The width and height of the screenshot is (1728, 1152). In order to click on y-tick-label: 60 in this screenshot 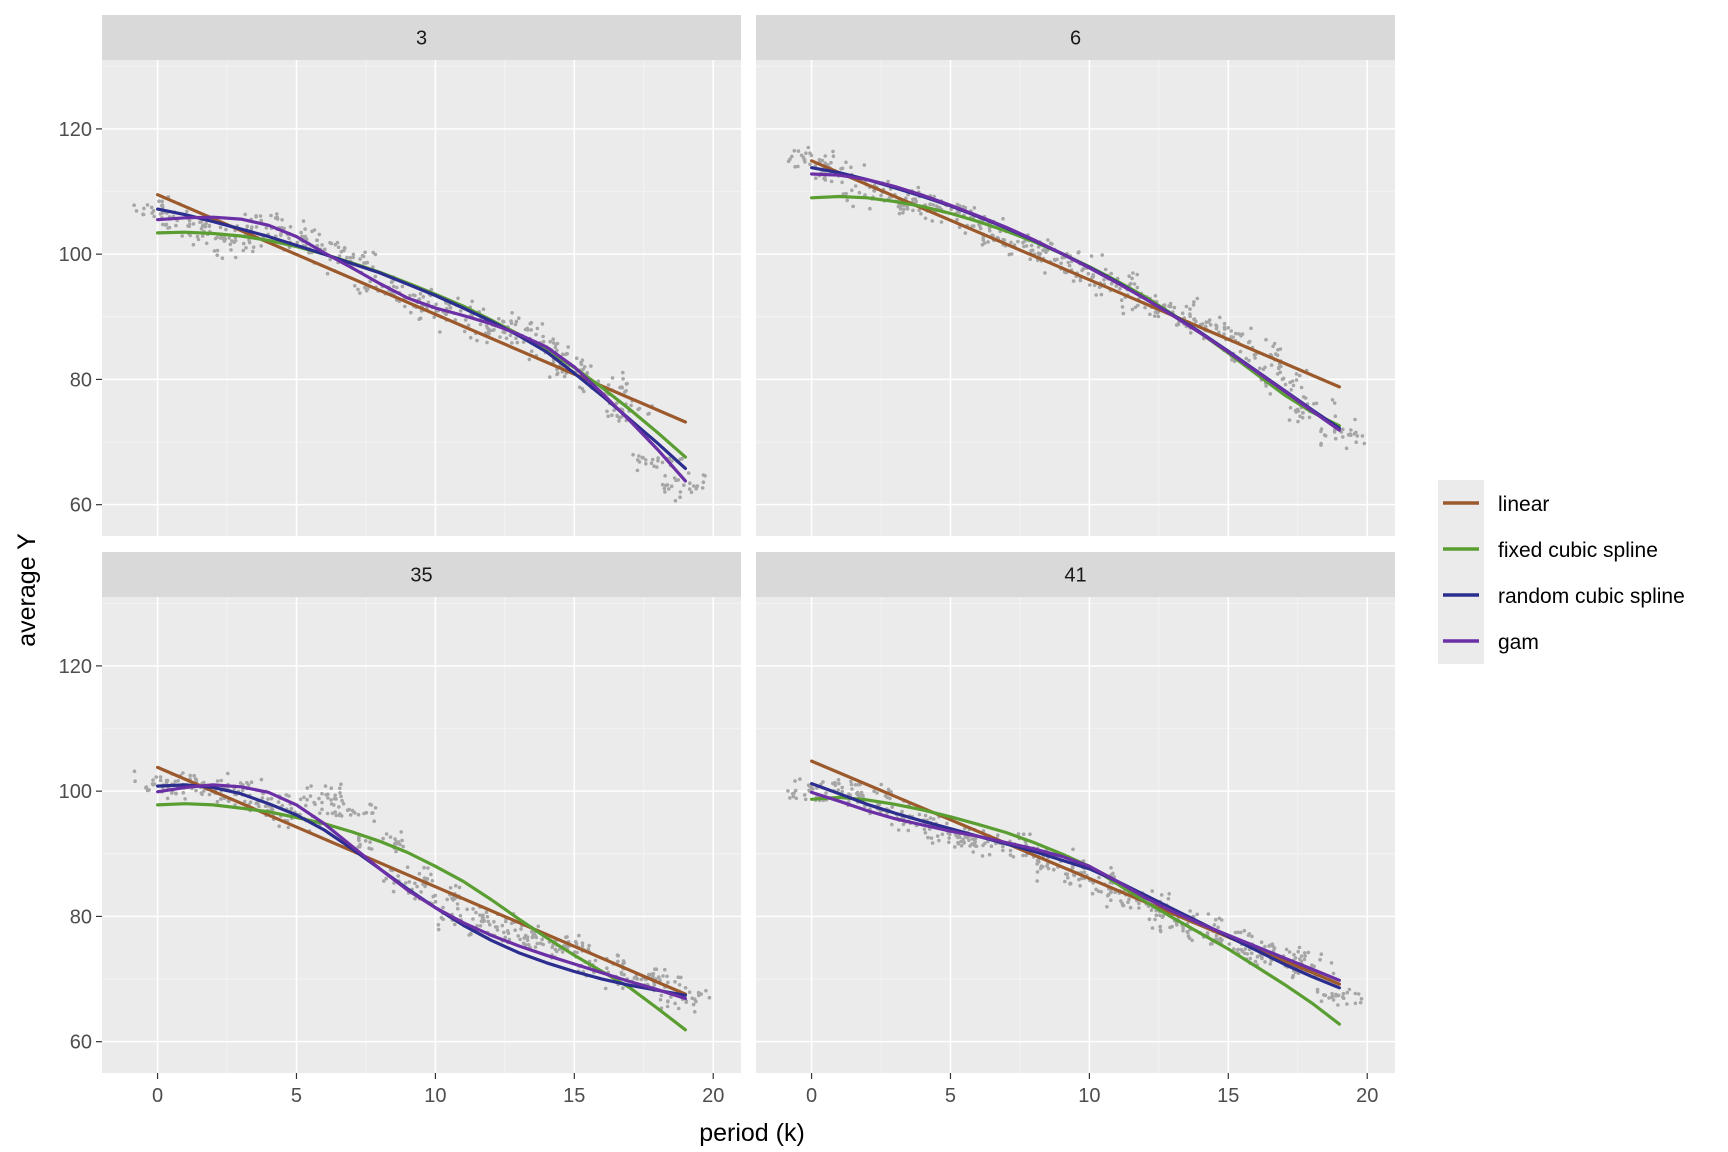, I will do `click(81, 1043)`.